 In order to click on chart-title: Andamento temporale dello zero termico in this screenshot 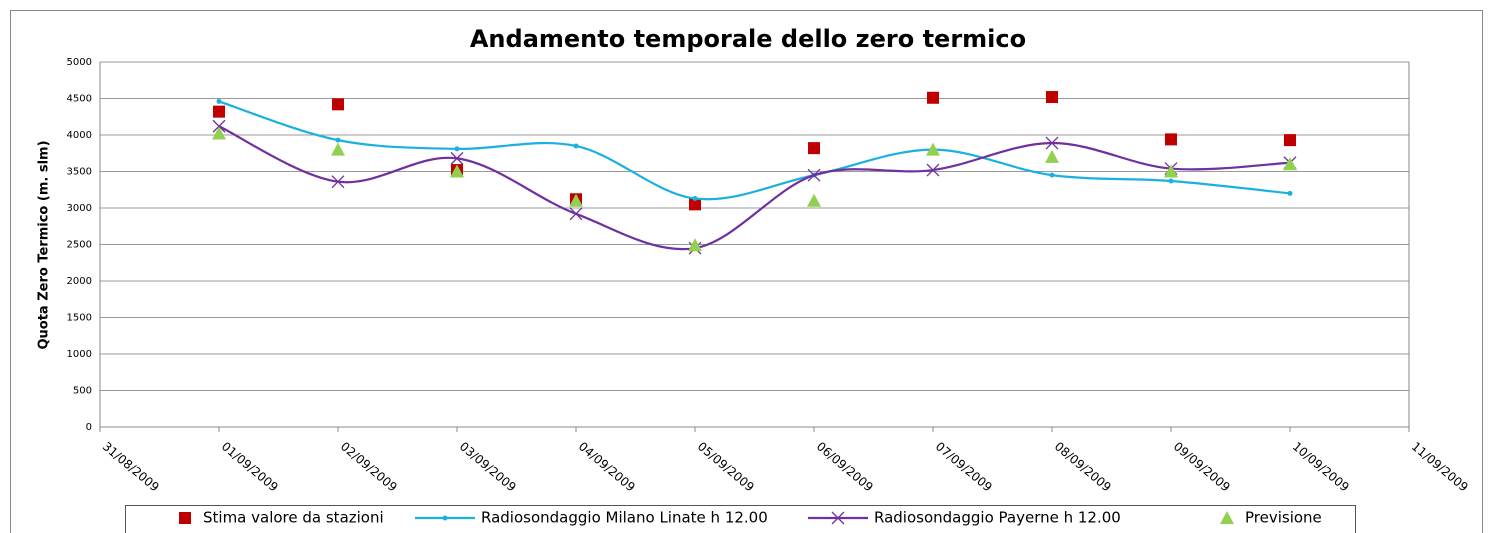, I will do `click(748, 39)`.